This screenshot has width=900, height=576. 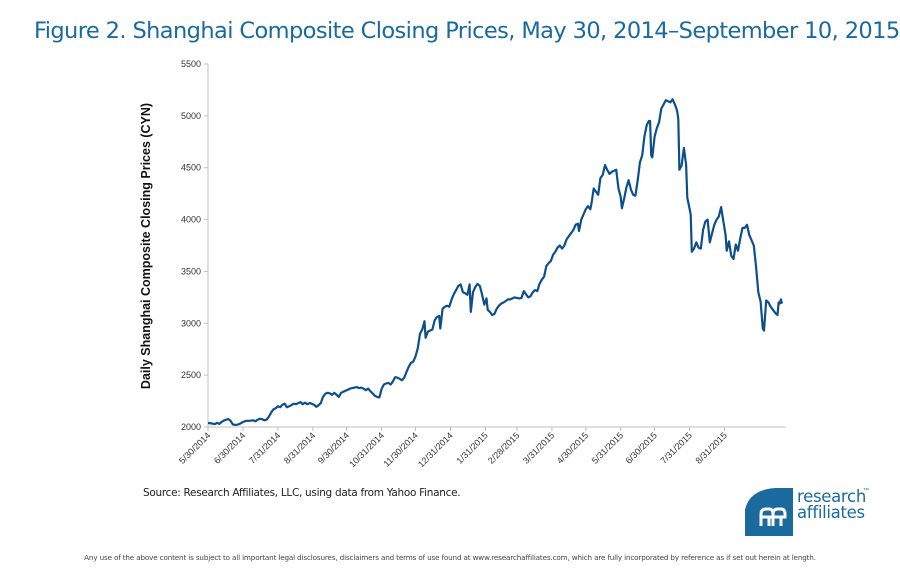 What do you see at coordinates (191, 375) in the screenshot?
I see `y-tick-label: 2500` at bounding box center [191, 375].